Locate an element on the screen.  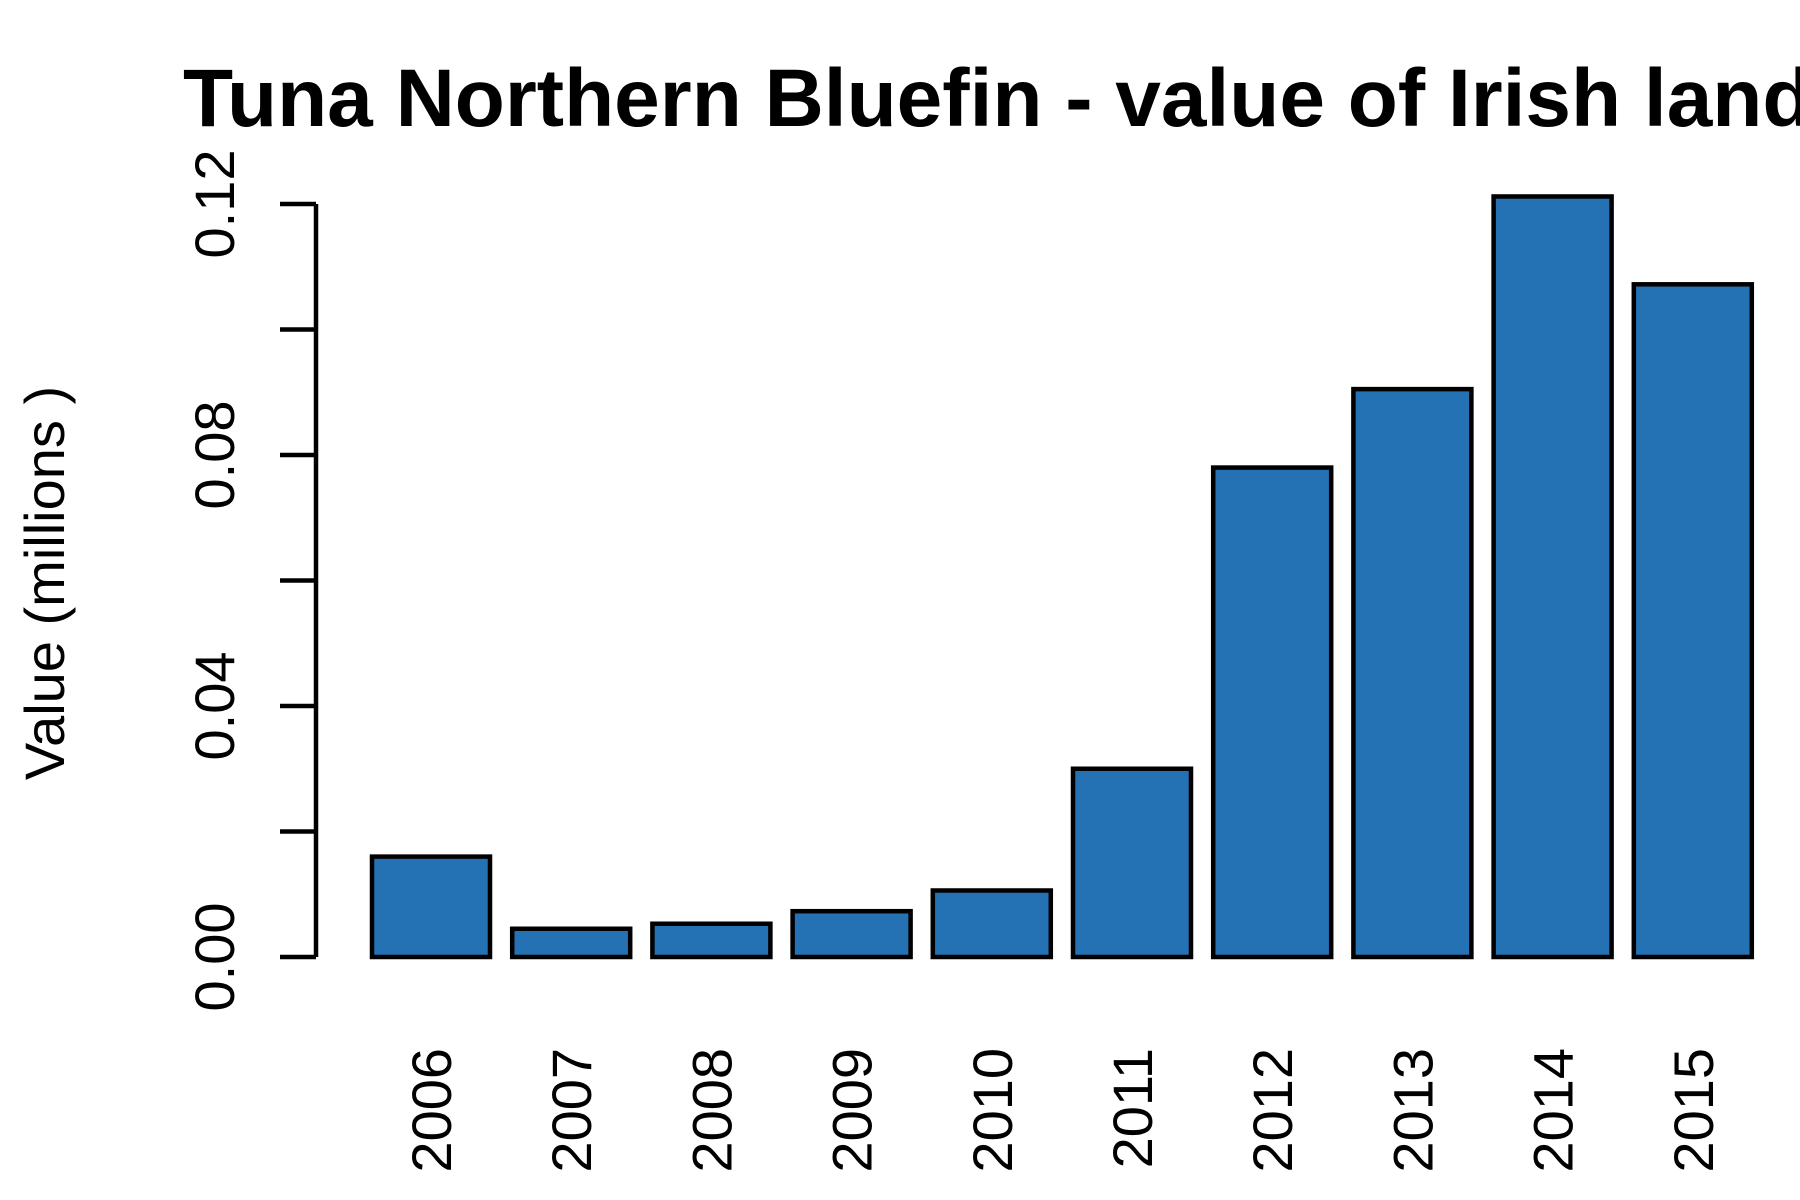
x-tick-label: 2007 is located at coordinates (571, 1110).